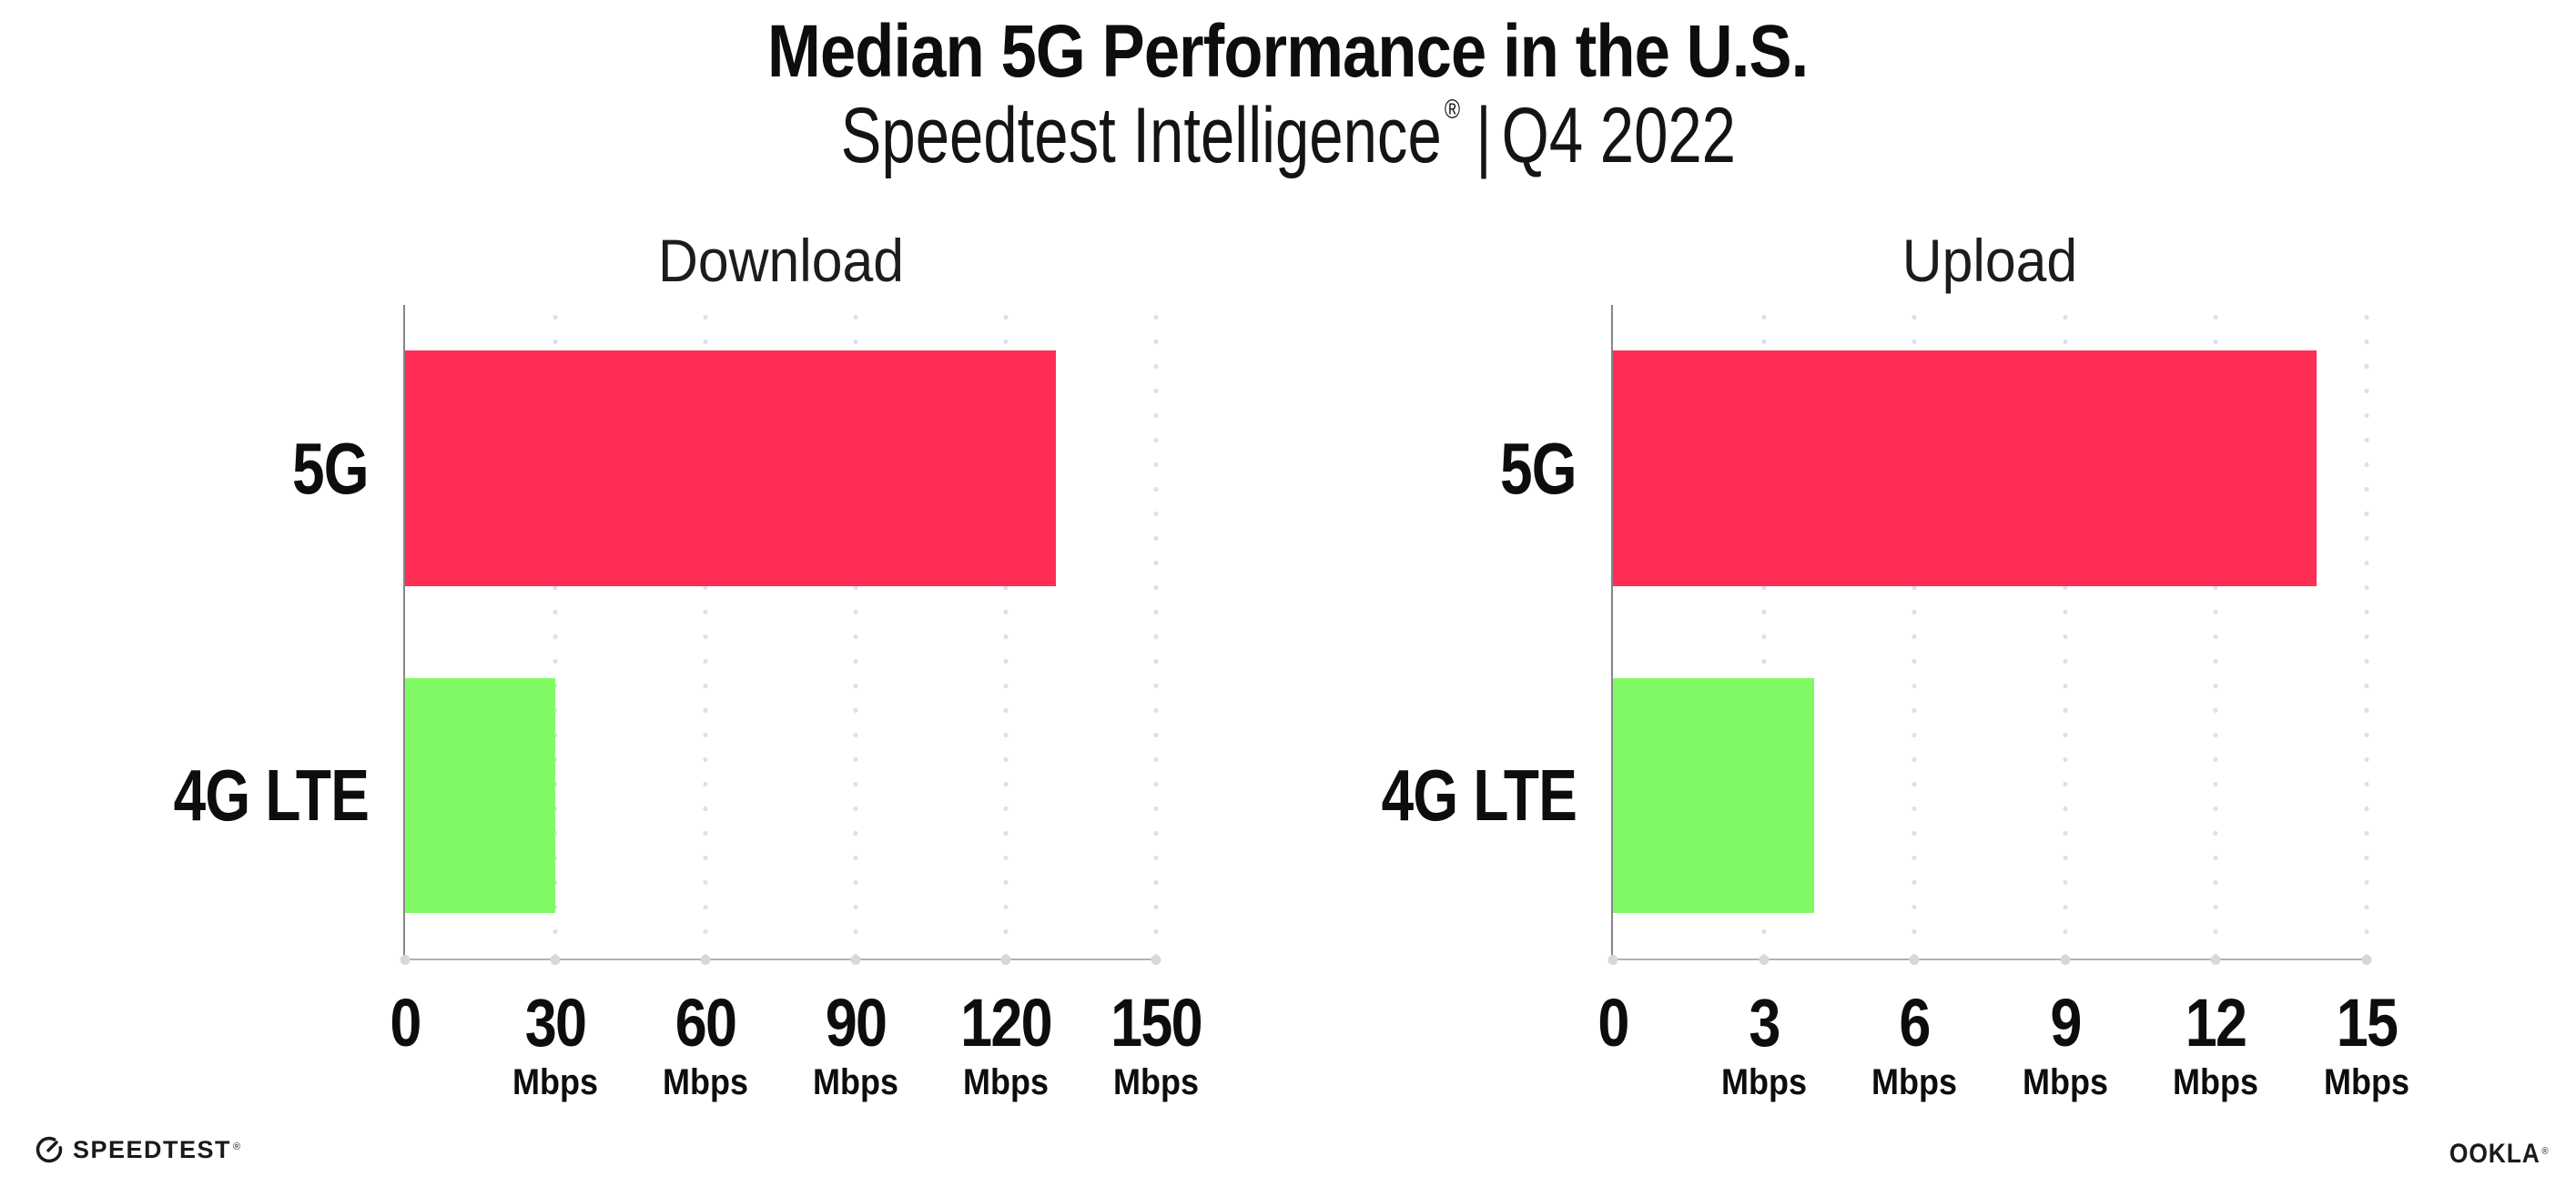  I want to click on download-xtick-120: 120 Mbps, so click(1005, 1045).